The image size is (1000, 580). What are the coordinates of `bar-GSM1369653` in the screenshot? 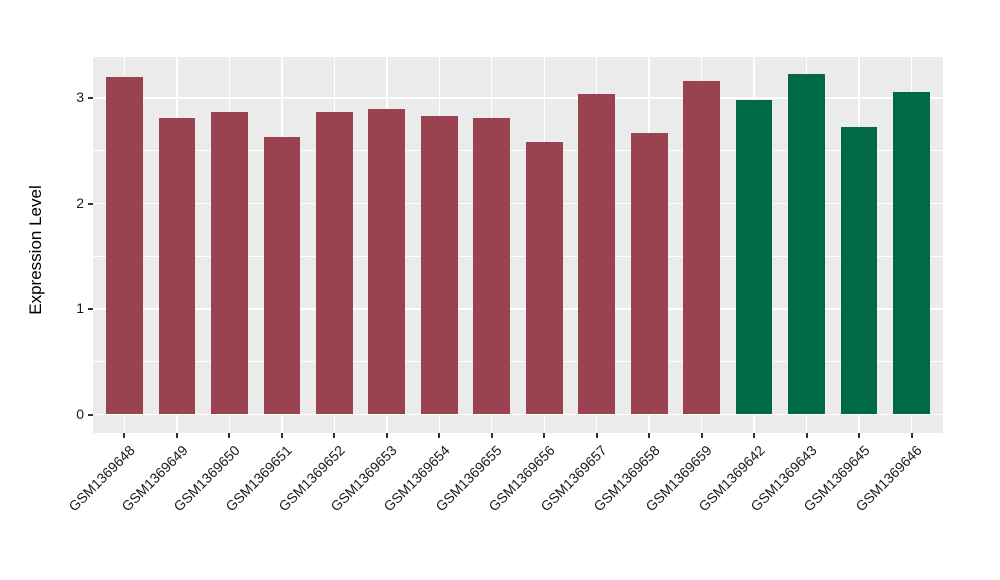 It's located at (387, 261).